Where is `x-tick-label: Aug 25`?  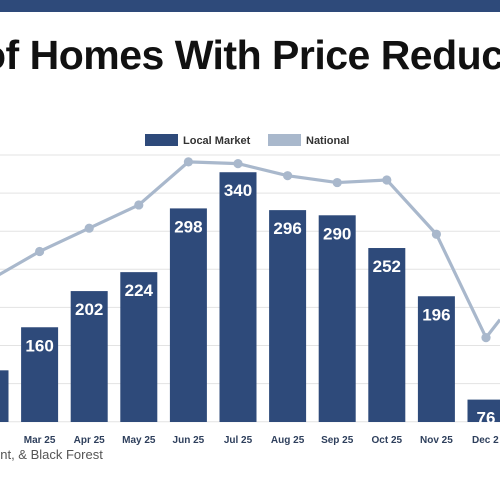 x-tick-label: Aug 25 is located at coordinates (288, 440).